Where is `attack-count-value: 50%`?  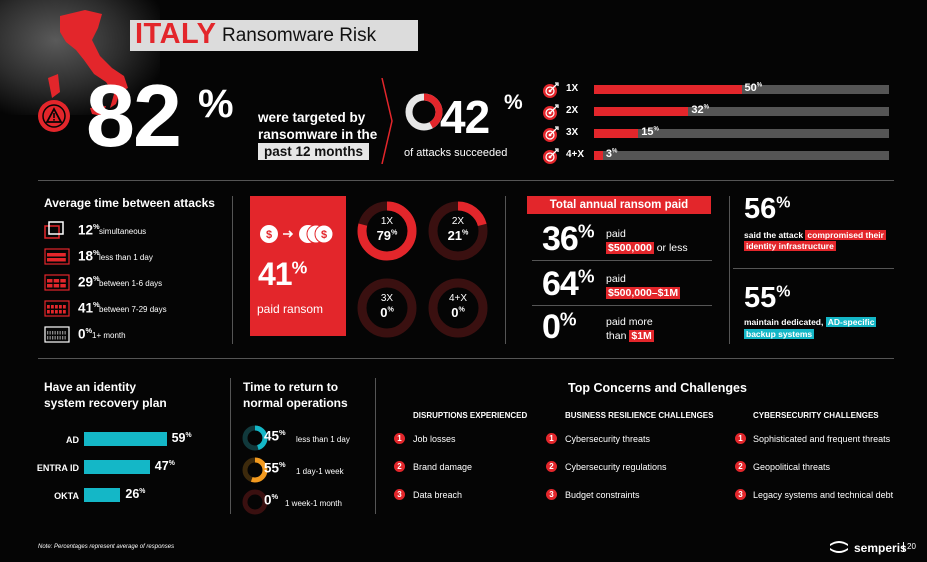 attack-count-value: 50% is located at coordinates (754, 88).